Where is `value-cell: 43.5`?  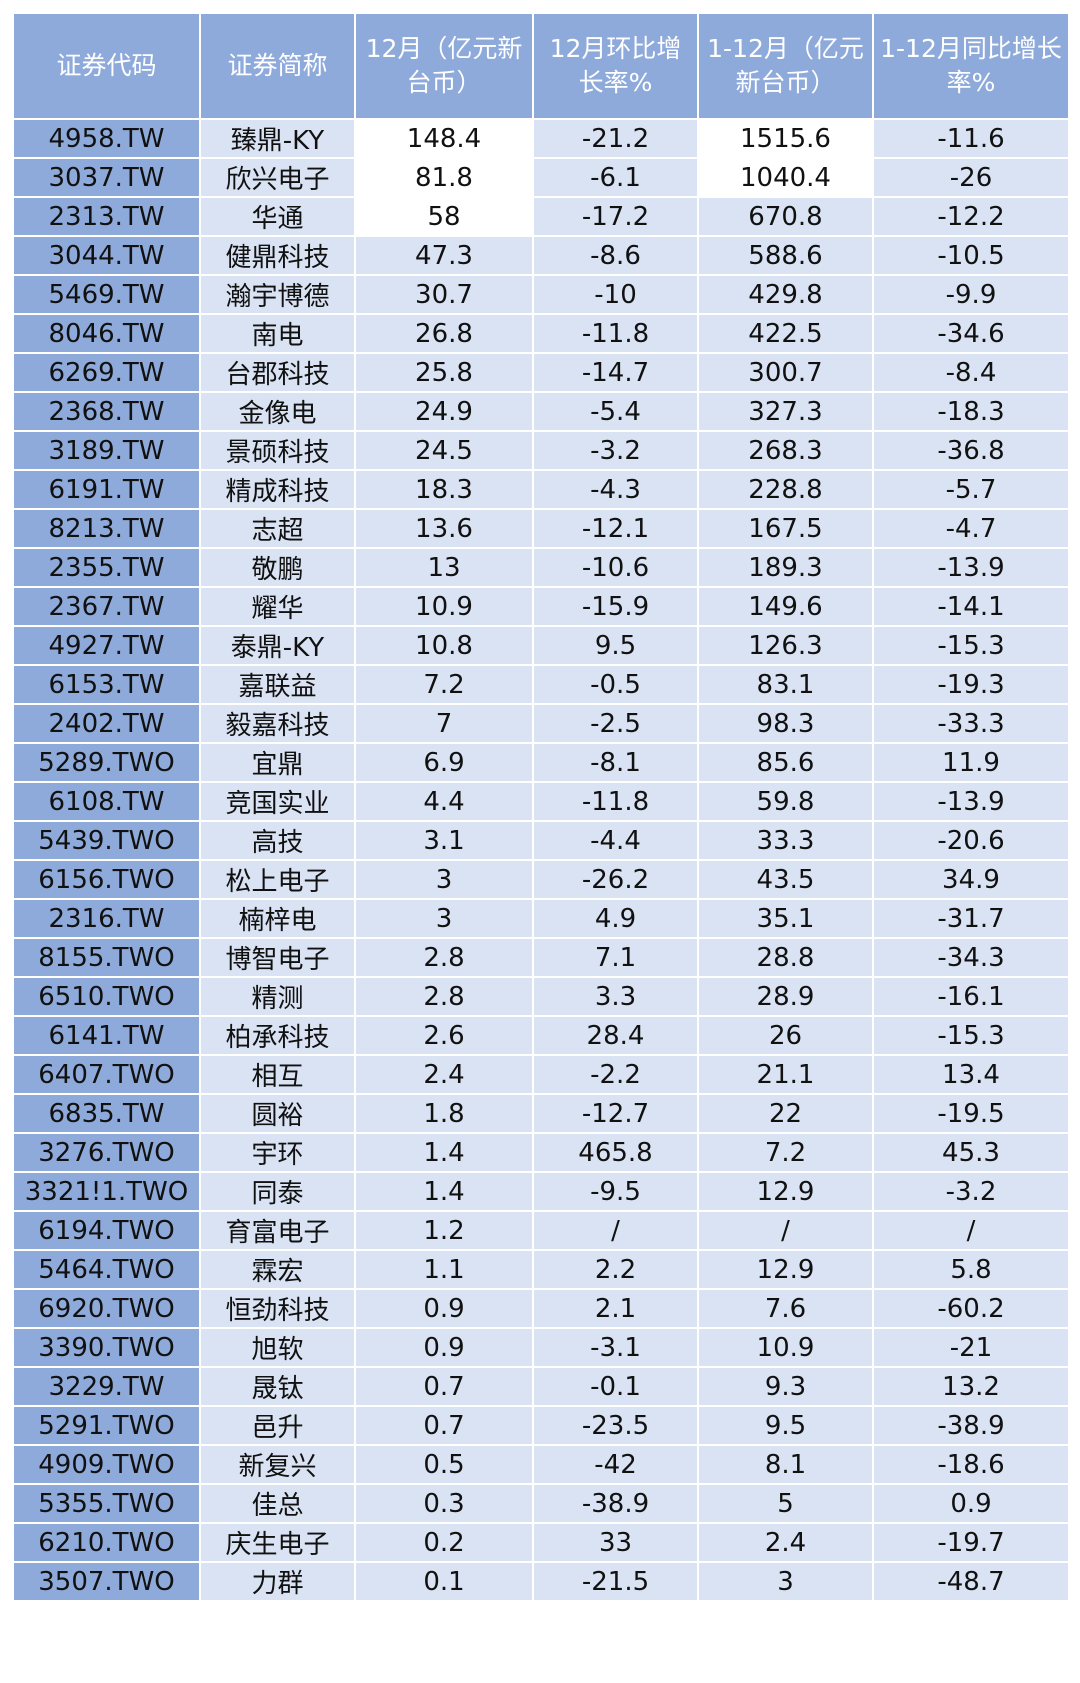 value-cell: 43.5 is located at coordinates (785, 879).